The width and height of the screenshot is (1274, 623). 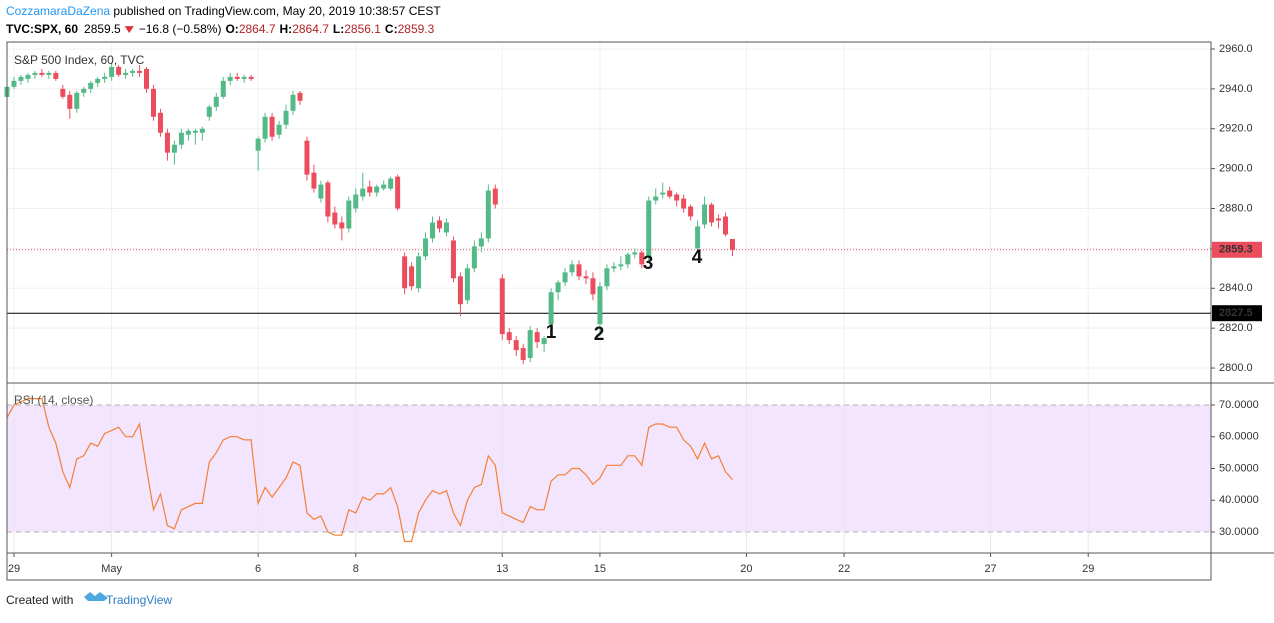 What do you see at coordinates (1236, 169) in the screenshot?
I see `y-tick-label: 2900.0` at bounding box center [1236, 169].